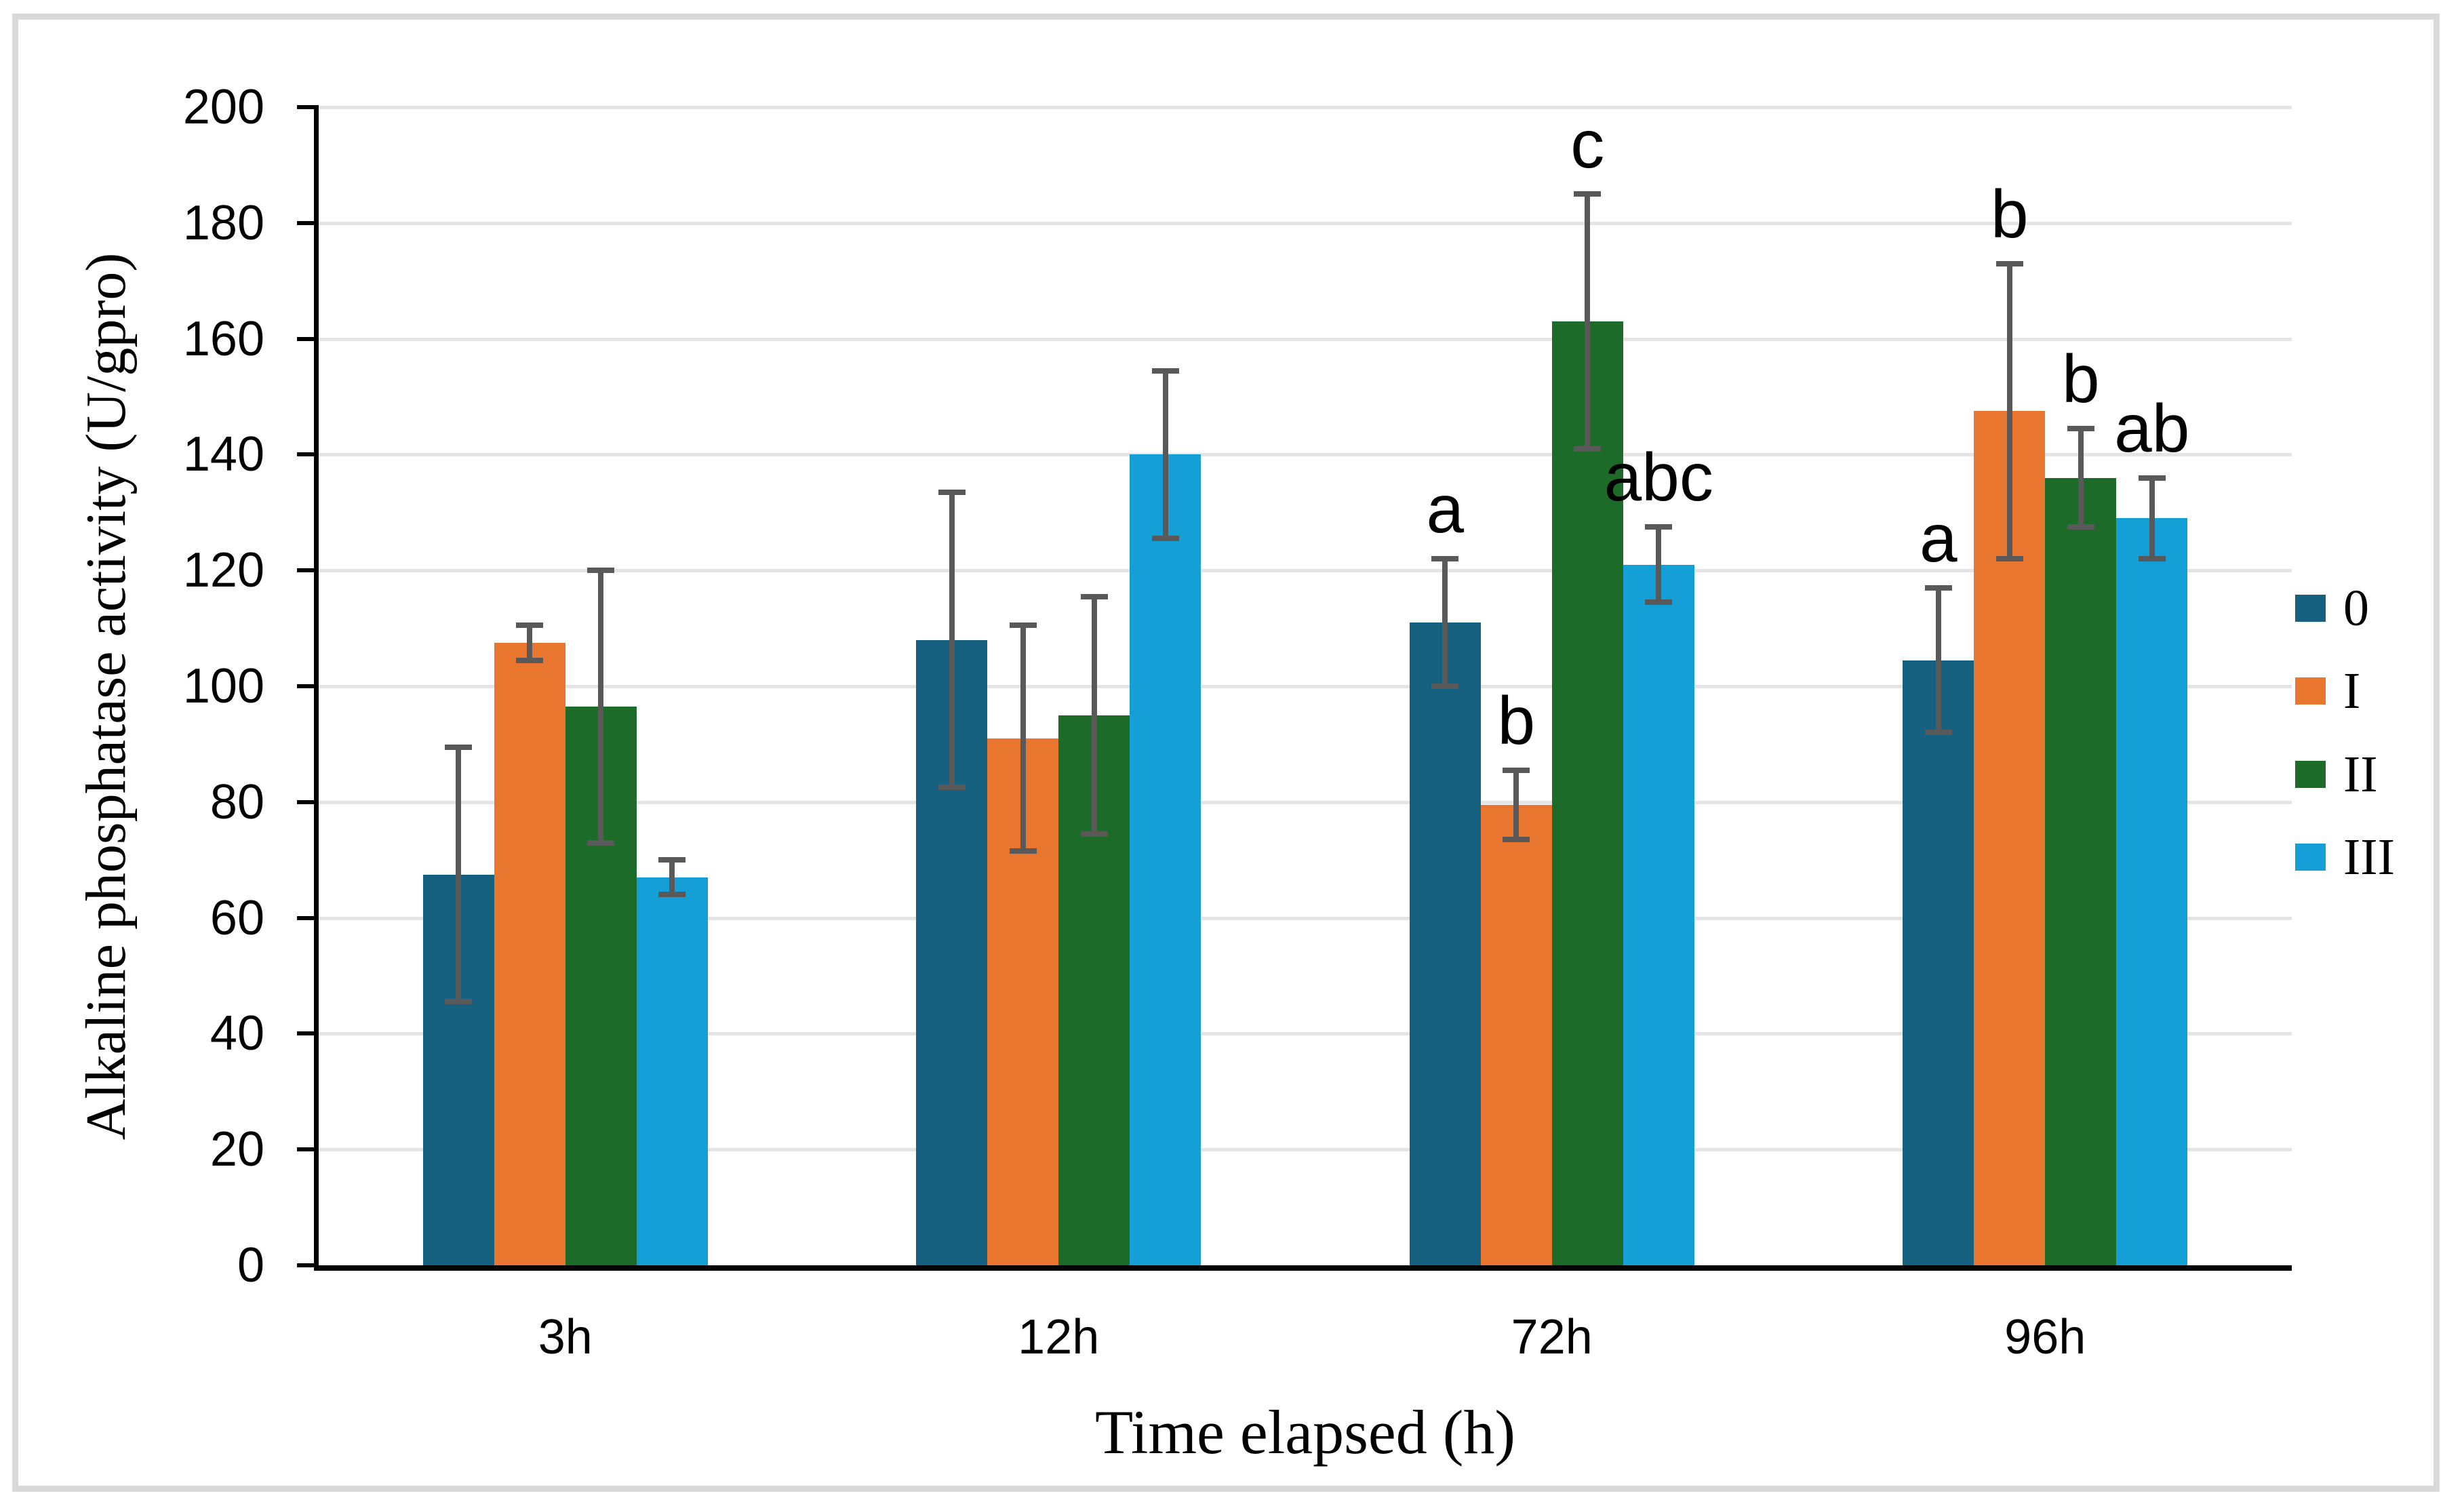 The width and height of the screenshot is (2464, 1504). Describe the element at coordinates (2336, 774) in the screenshot. I see `legend-item-II: II` at that location.